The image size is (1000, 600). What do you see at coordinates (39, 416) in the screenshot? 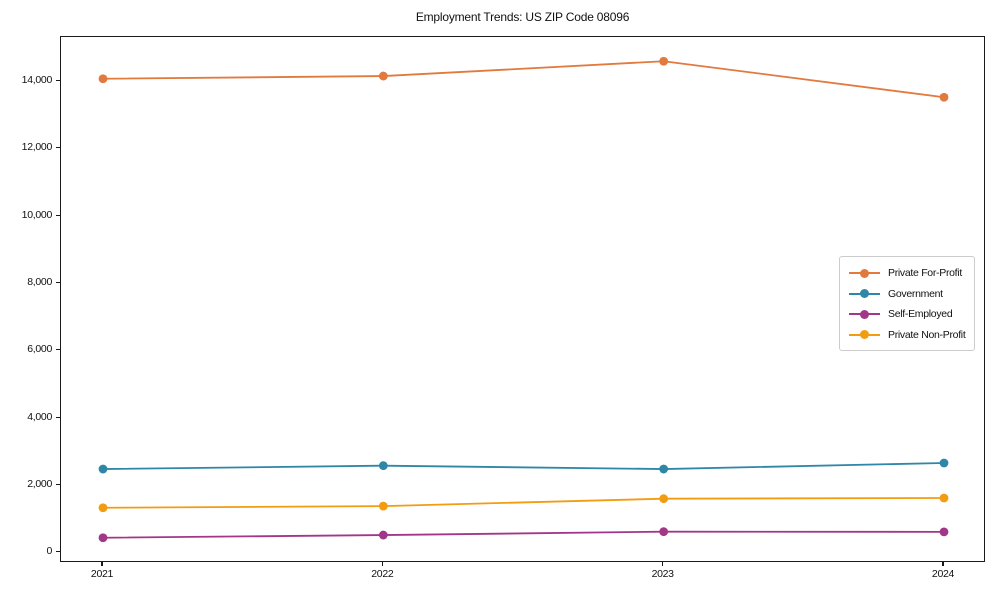
I see `y-tick-label: 4,000` at bounding box center [39, 416].